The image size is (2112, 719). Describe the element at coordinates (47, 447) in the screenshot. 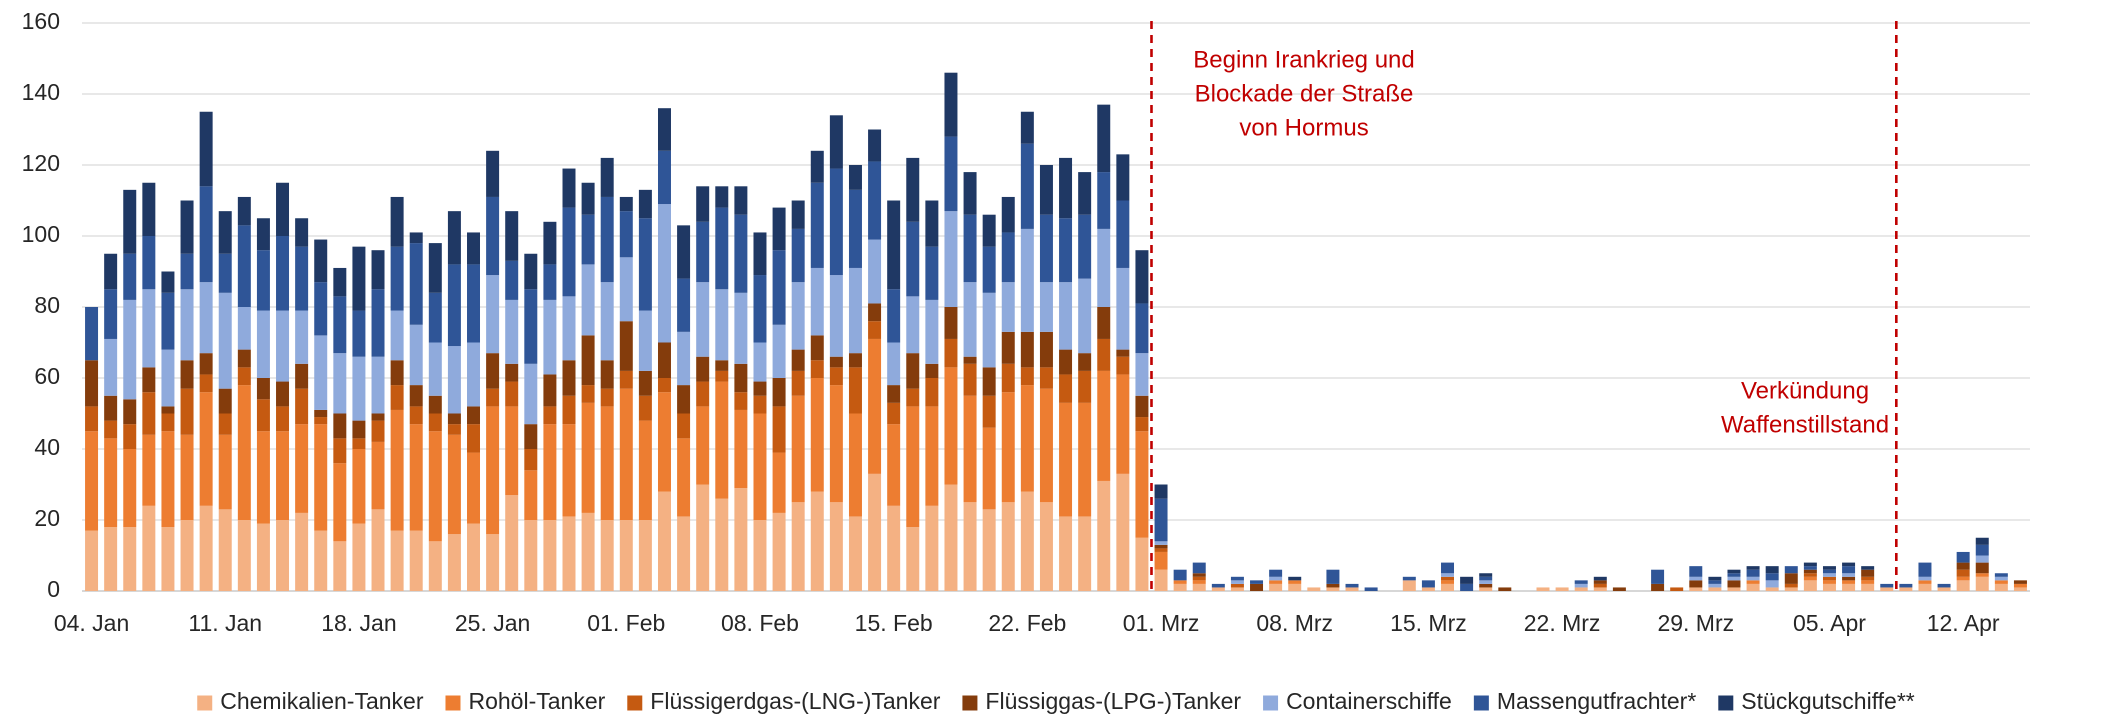

I see `y-tick-label: 40` at that location.